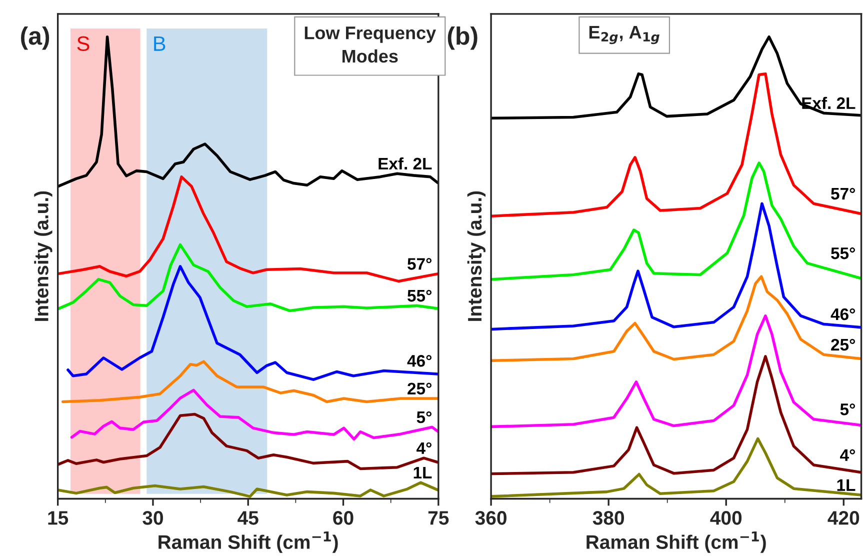 Image resolution: width=863 pixels, height=556 pixels. I want to click on x-tick-label: 420, so click(844, 518).